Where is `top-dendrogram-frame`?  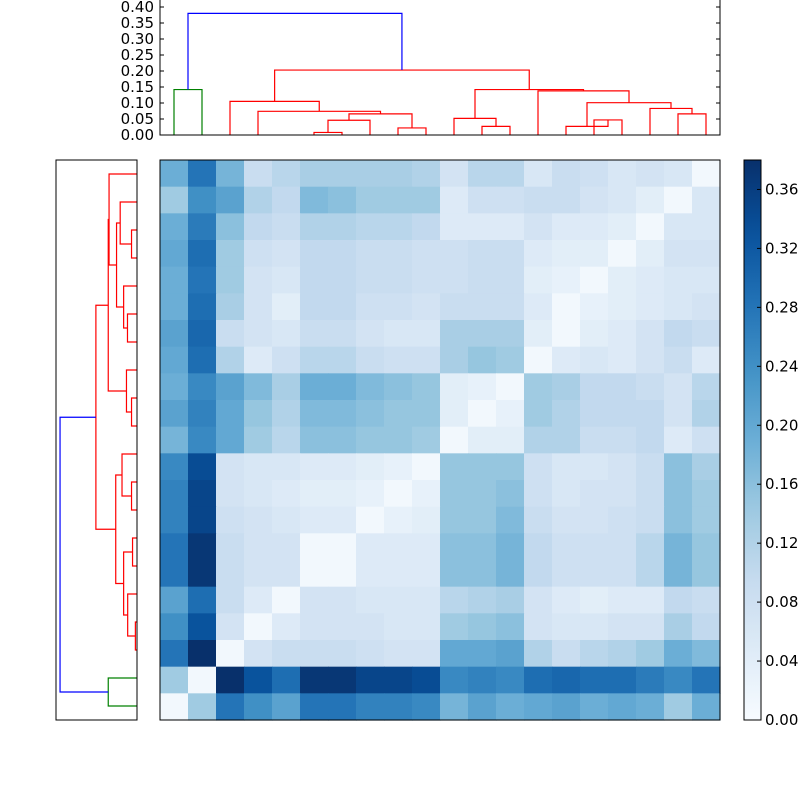
top-dendrogram-frame is located at coordinates (440, 68).